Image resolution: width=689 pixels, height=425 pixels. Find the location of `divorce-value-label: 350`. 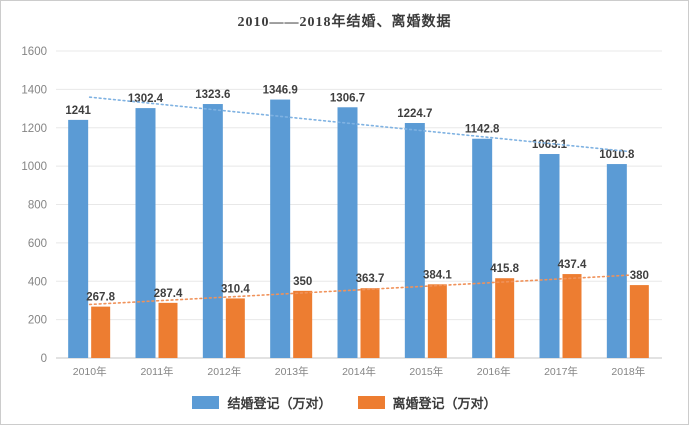

divorce-value-label: 350 is located at coordinates (302, 282).